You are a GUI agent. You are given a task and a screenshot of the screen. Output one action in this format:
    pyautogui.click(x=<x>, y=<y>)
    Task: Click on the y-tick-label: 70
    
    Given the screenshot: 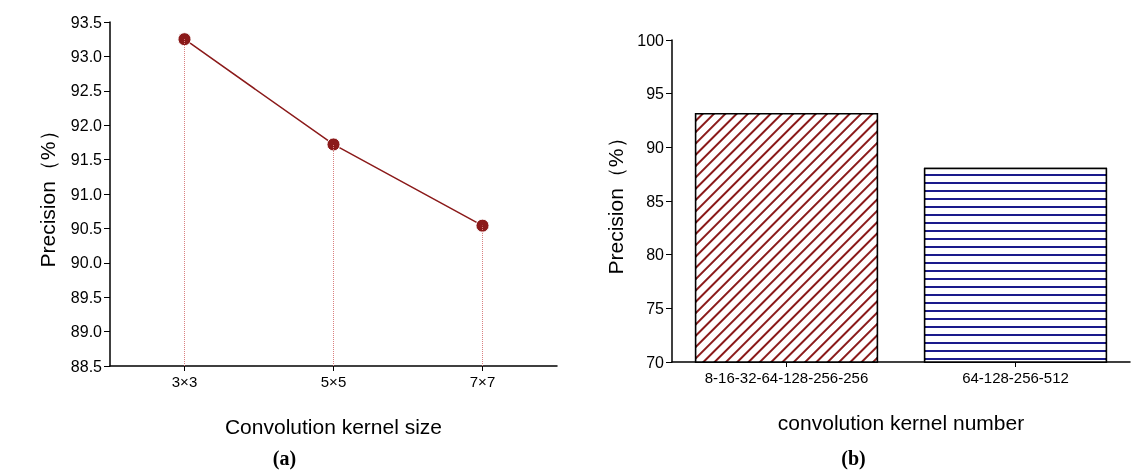 What is the action you would take?
    pyautogui.click(x=655, y=362)
    